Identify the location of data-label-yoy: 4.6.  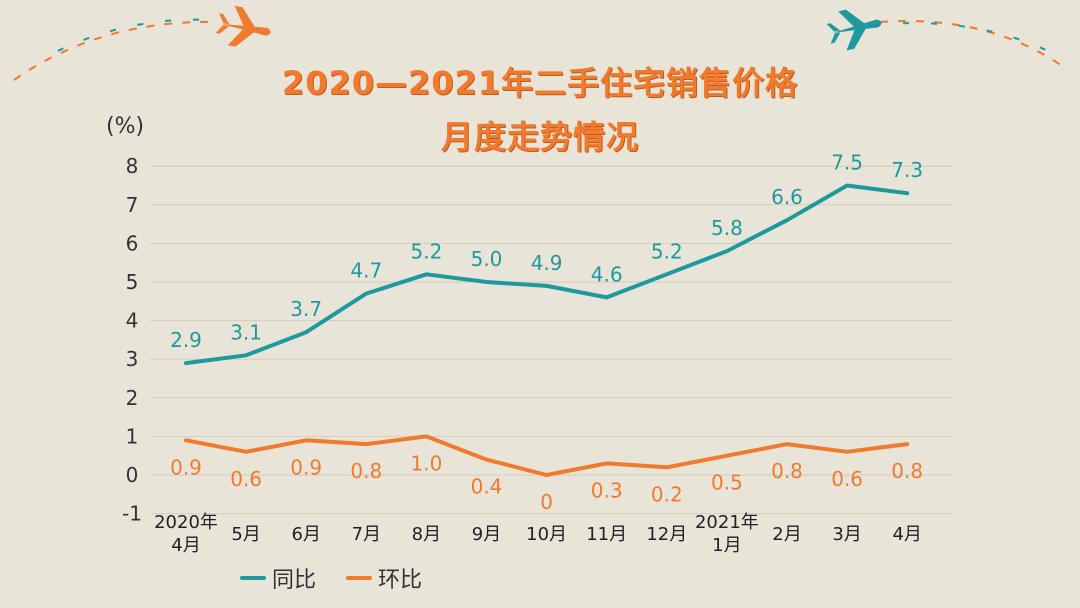
(607, 274).